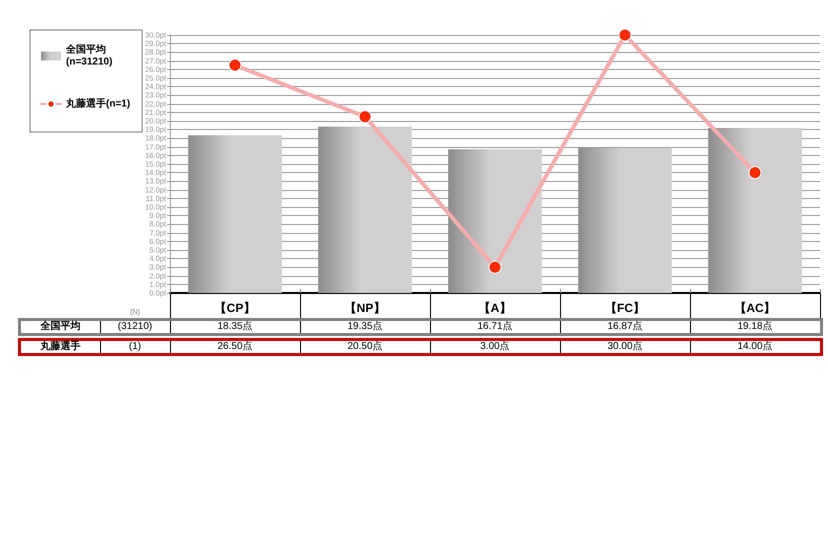  I want to click on text: (31210), so click(135, 326).